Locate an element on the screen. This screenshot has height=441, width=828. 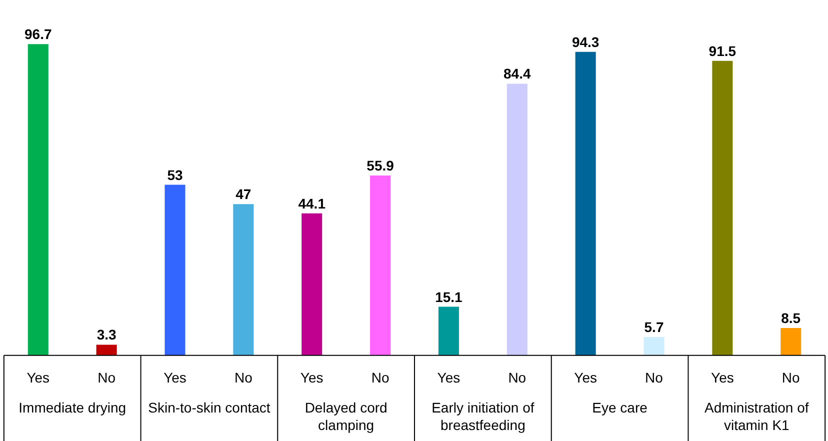
data-label: 5.7 is located at coordinates (654, 327).